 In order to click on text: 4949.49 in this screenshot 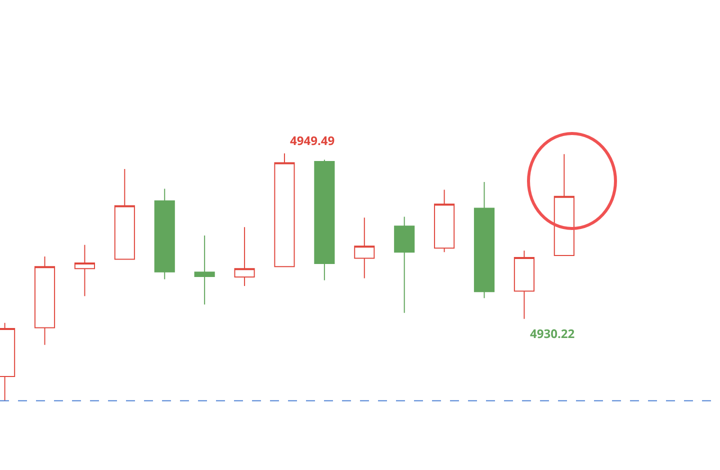, I will do `click(312, 140)`.